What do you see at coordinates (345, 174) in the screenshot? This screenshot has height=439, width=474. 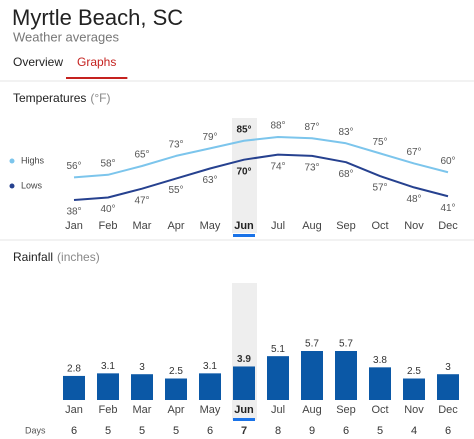 I see `value-label: 68°` at bounding box center [345, 174].